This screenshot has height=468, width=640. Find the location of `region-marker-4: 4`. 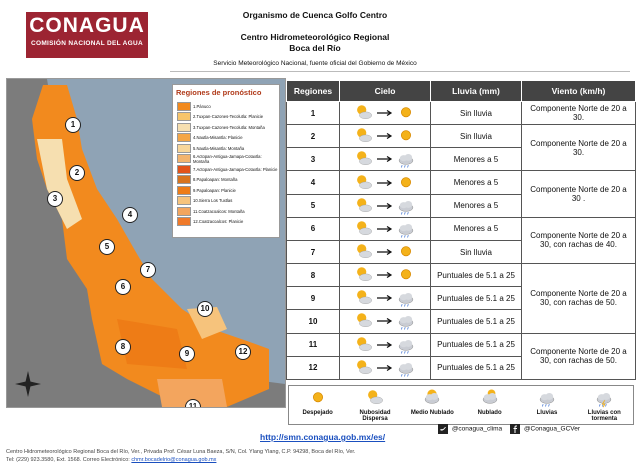

region-marker-4: 4 is located at coordinates (130, 215).